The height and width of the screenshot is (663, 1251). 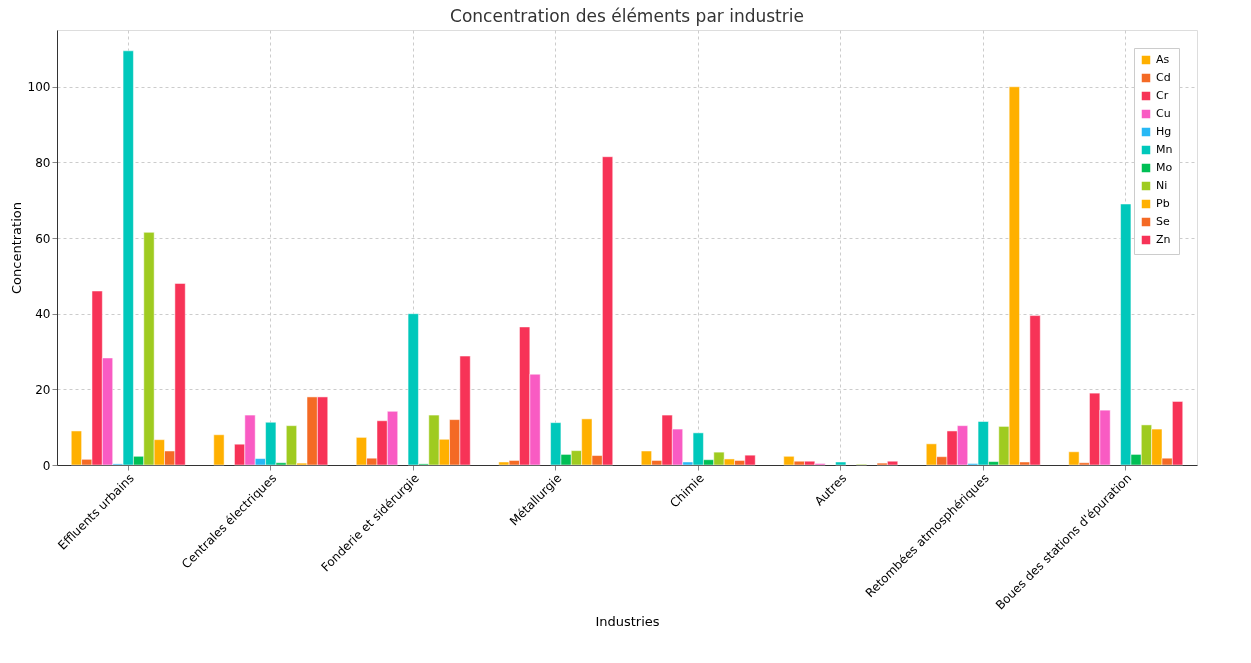 I want to click on legend-label: Se, so click(x=1163, y=221).